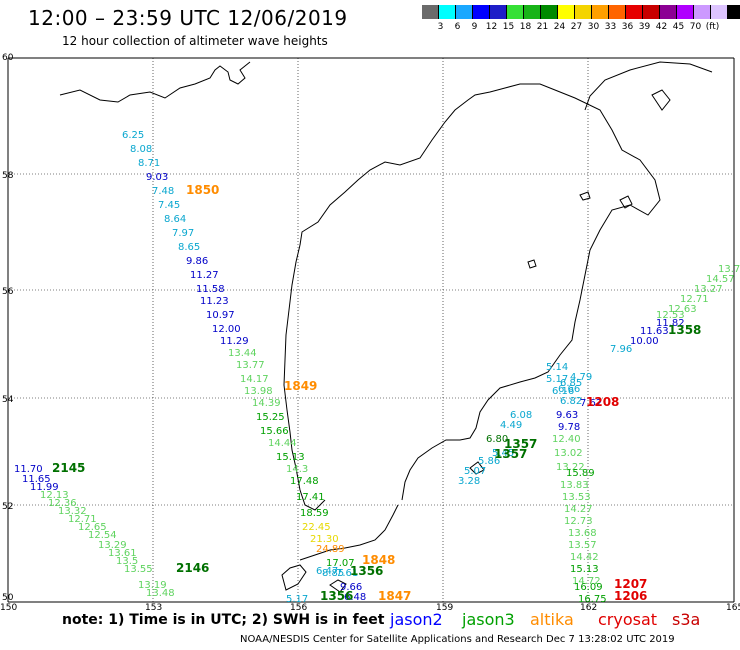  Describe the element at coordinates (68, 468) in the screenshot. I see `pass-time-label: 2145` at that location.